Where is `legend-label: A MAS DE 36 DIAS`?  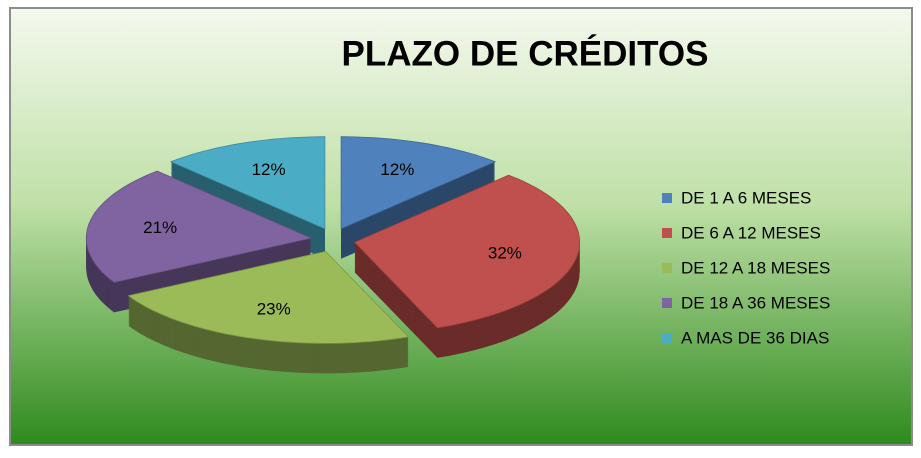 legend-label: A MAS DE 36 DIAS is located at coordinates (755, 337).